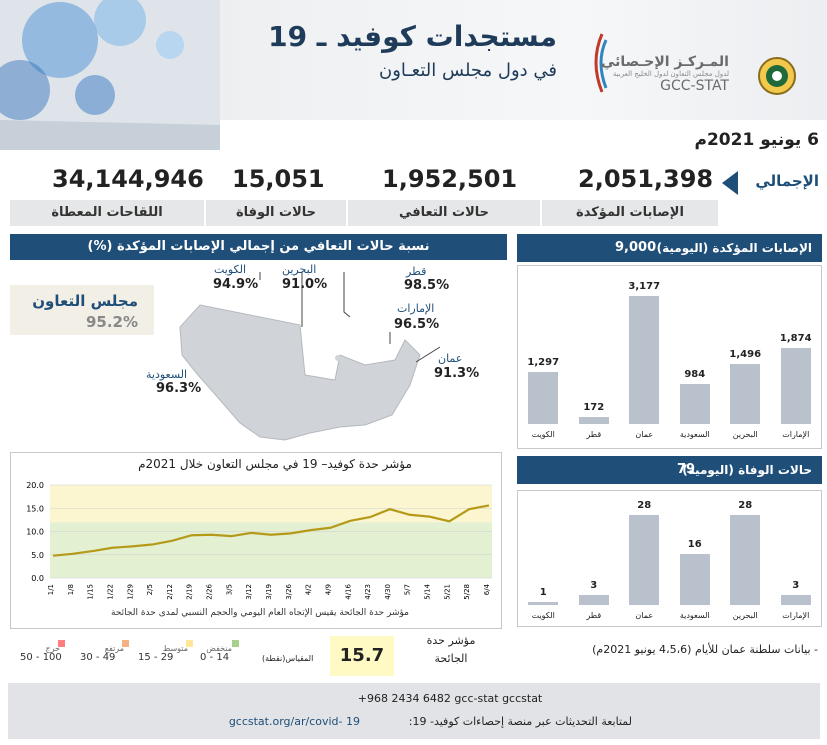 The width and height of the screenshot is (827, 745). What do you see at coordinates (777, 76) in the screenshot?
I see `gcc-emblem-logo` at bounding box center [777, 76].